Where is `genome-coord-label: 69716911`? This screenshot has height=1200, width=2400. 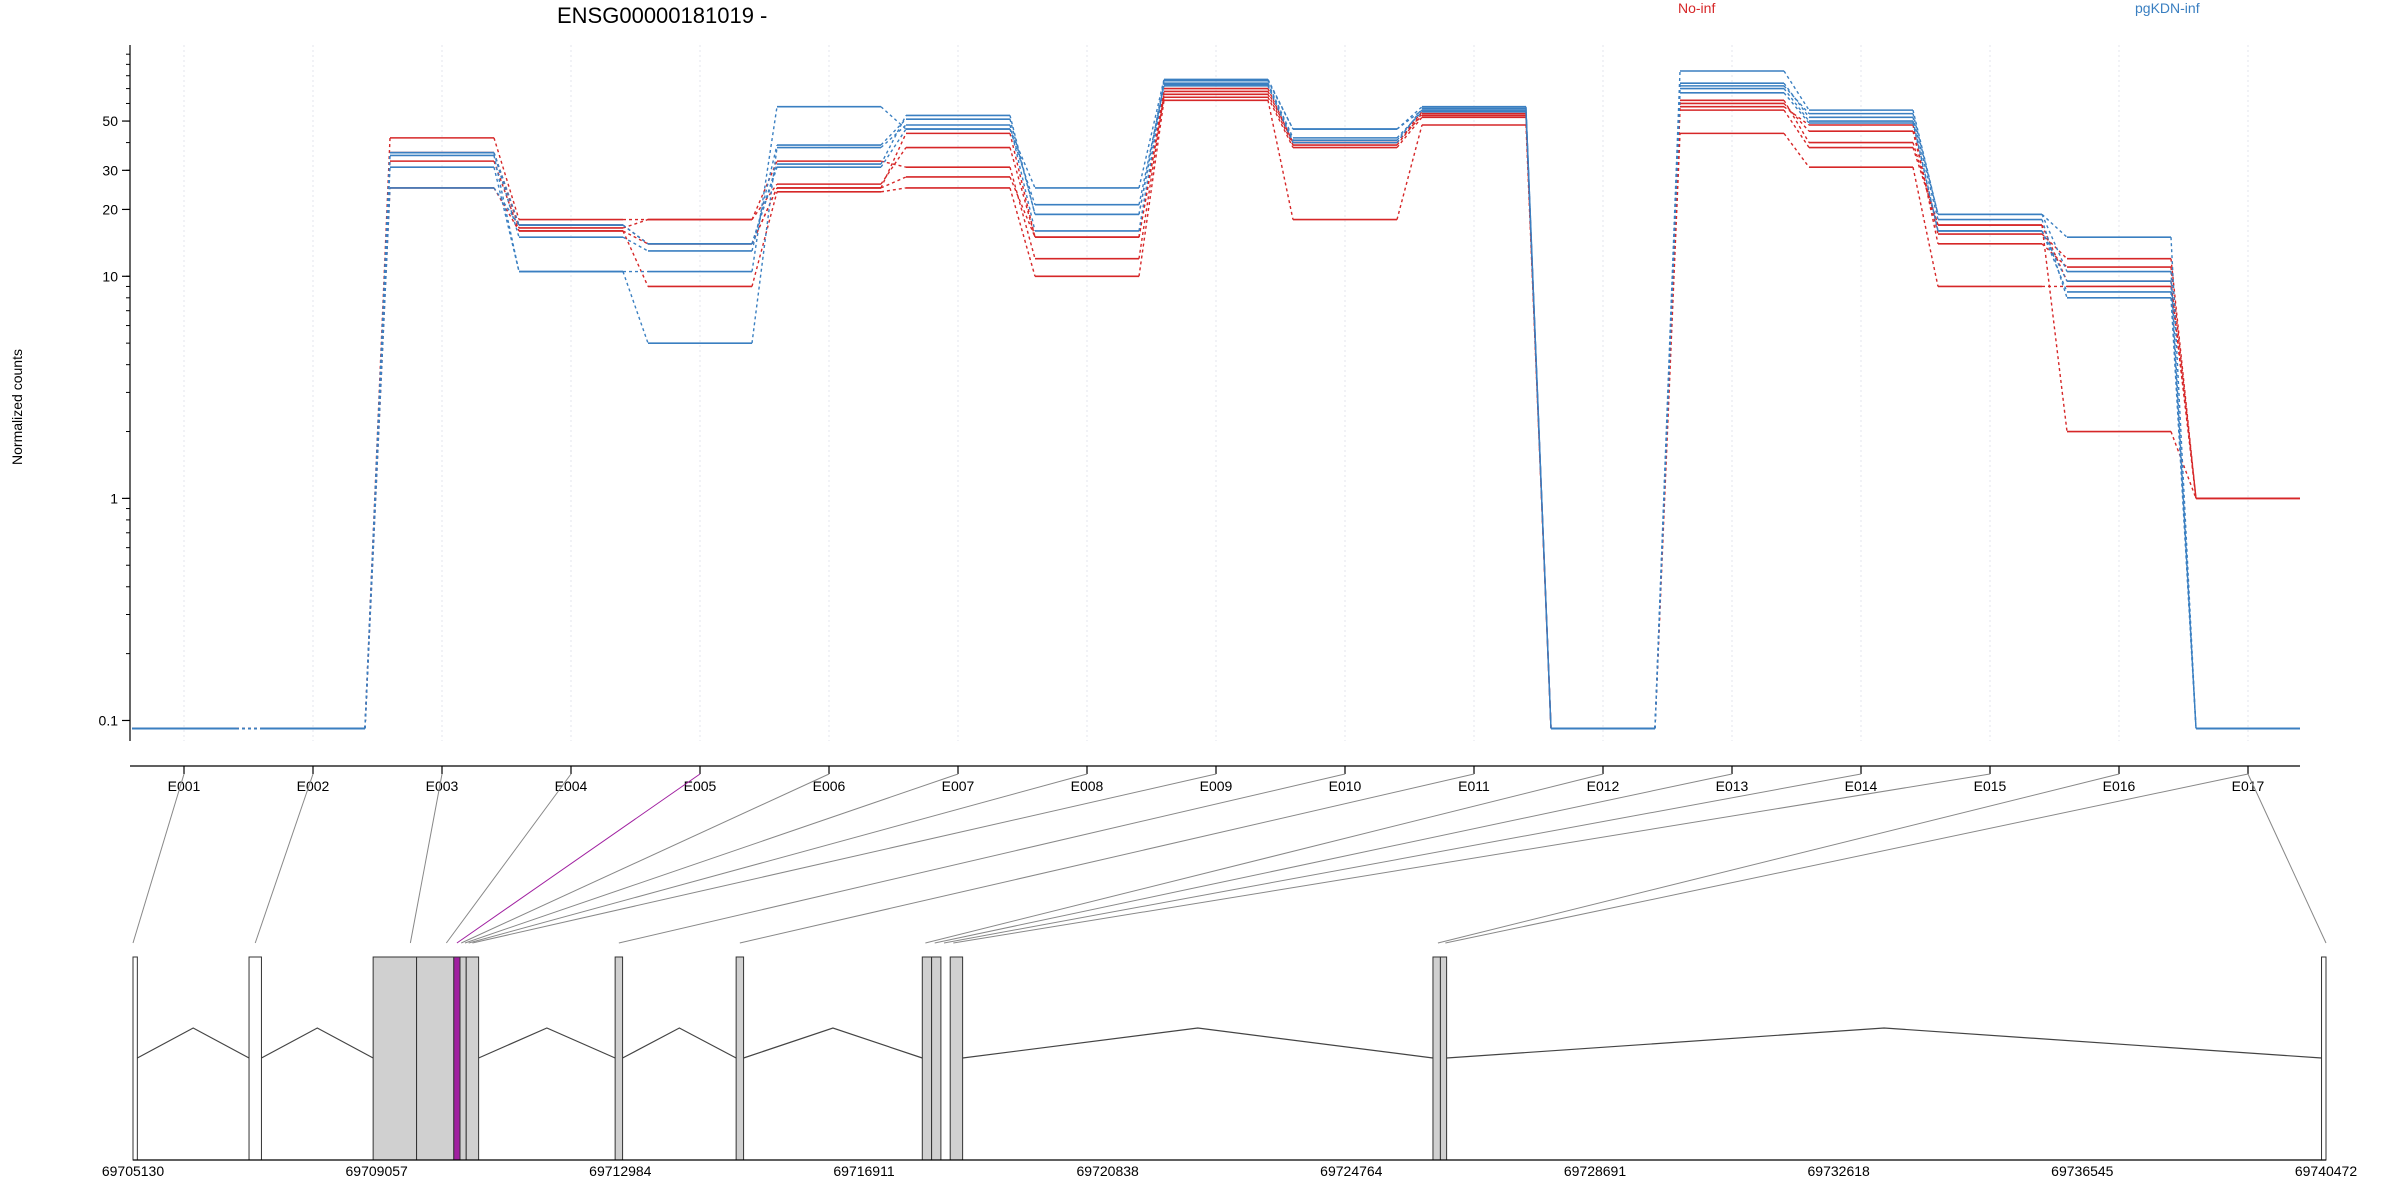
genome-coord-label: 69716911 is located at coordinates (863, 1171).